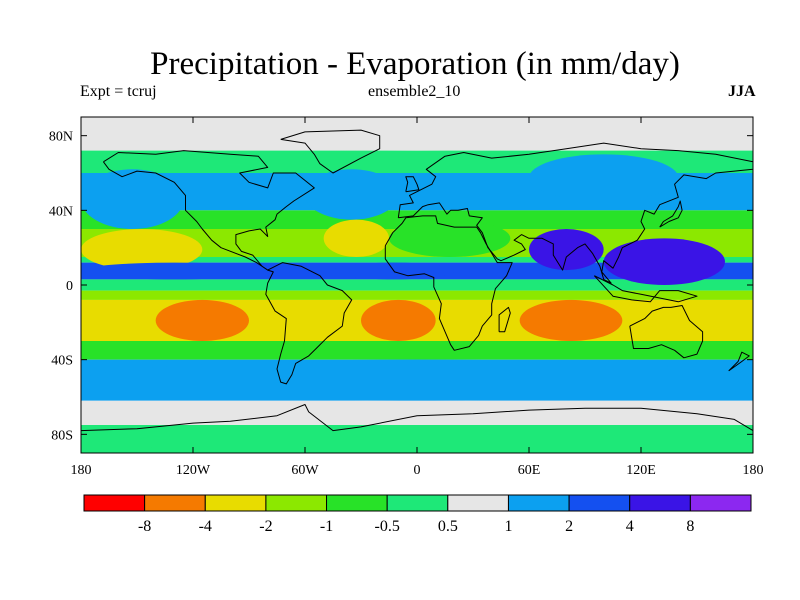 This screenshot has height=600, width=800. What do you see at coordinates (309, 323) in the screenshot?
I see `coastline-south-america` at bounding box center [309, 323].